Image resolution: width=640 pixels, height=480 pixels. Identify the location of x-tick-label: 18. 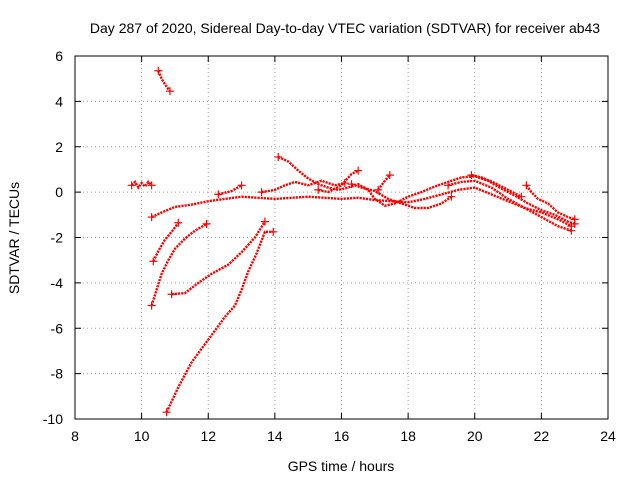
(408, 436).